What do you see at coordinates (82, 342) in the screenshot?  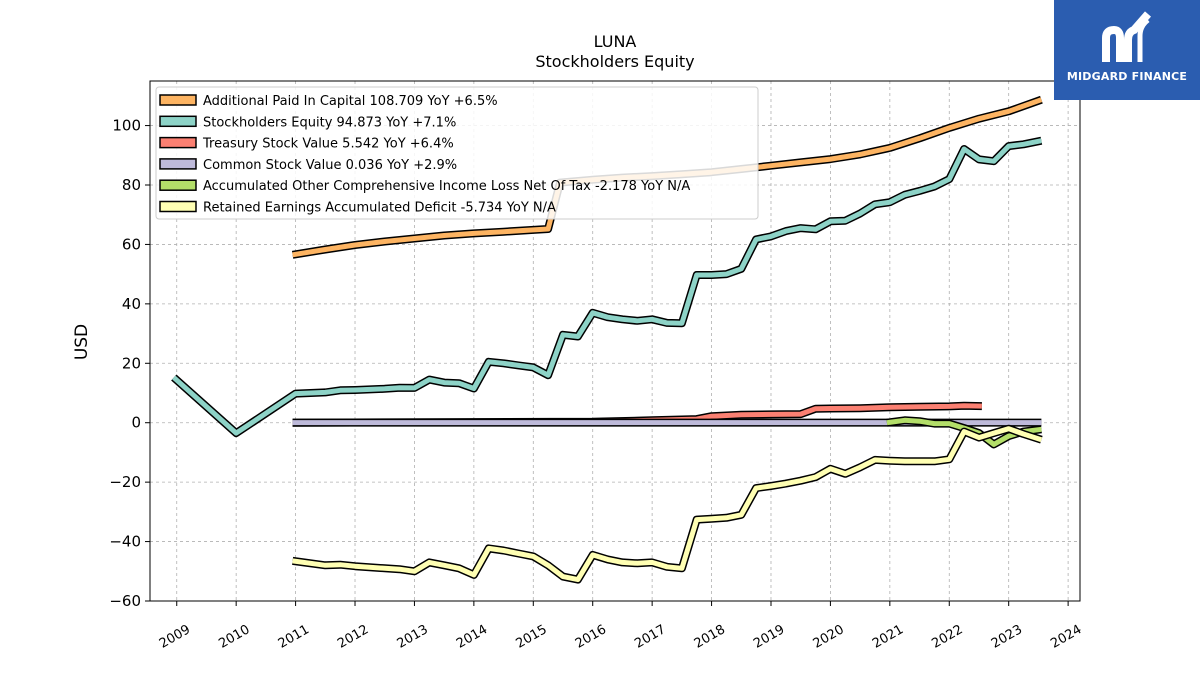 I see `y-axis-label: USD` at bounding box center [82, 342].